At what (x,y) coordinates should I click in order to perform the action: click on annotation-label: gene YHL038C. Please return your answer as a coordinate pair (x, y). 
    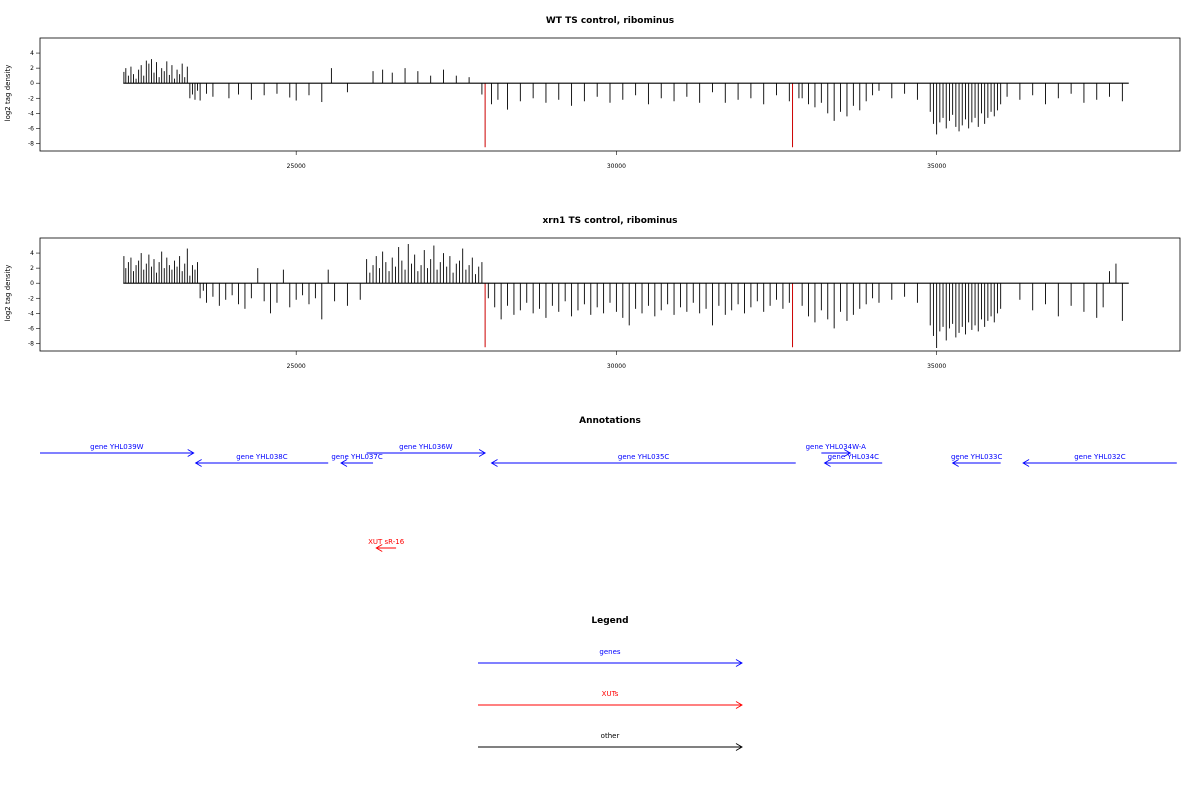
    Looking at the image, I should click on (262, 457).